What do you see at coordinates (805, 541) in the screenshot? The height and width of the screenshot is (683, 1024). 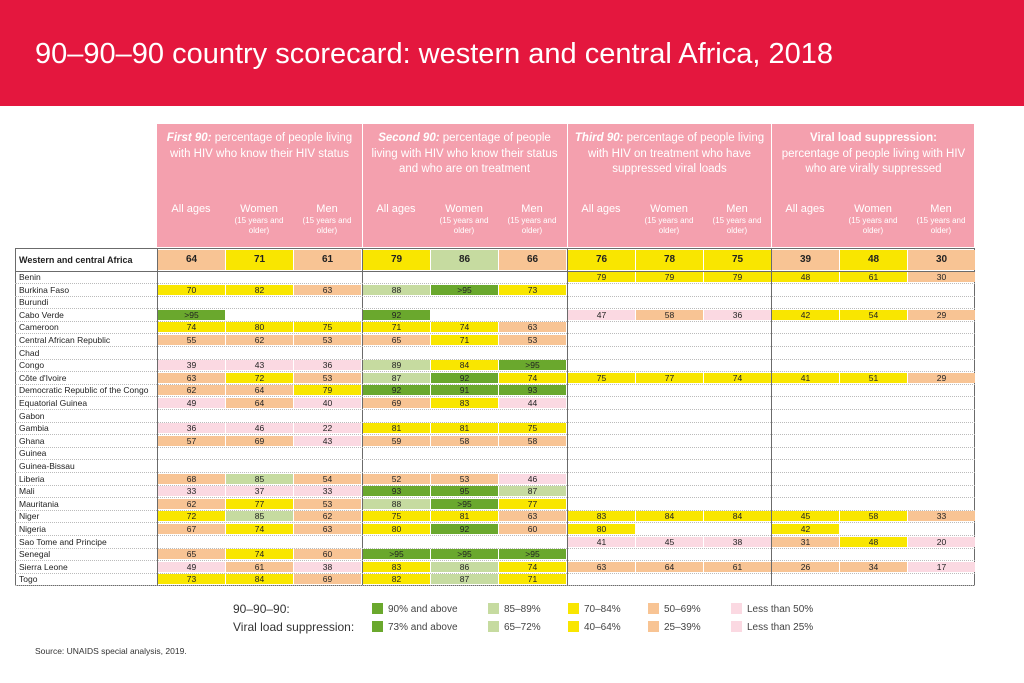 I see `score-cell: 31` at bounding box center [805, 541].